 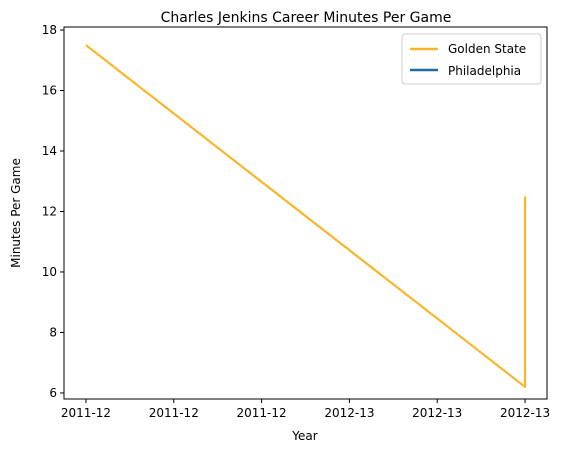 What do you see at coordinates (306, 18) in the screenshot?
I see `chart-title: Charles Jenkins Career Minutes Per Game` at bounding box center [306, 18].